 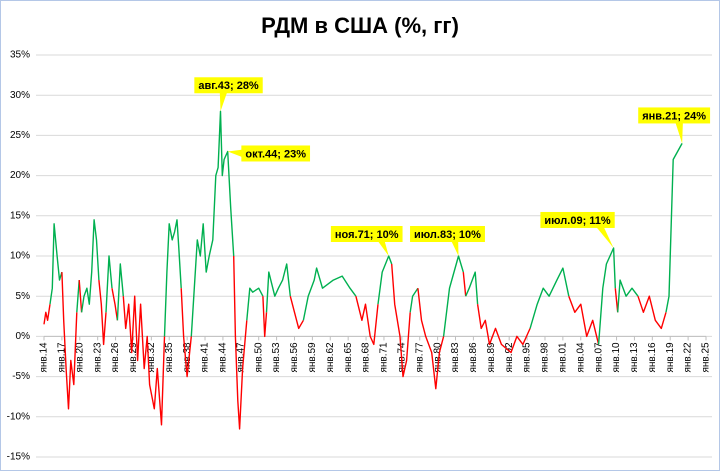 What do you see at coordinates (21, 376) in the screenshot?
I see `y-tick-label: -5%` at bounding box center [21, 376].